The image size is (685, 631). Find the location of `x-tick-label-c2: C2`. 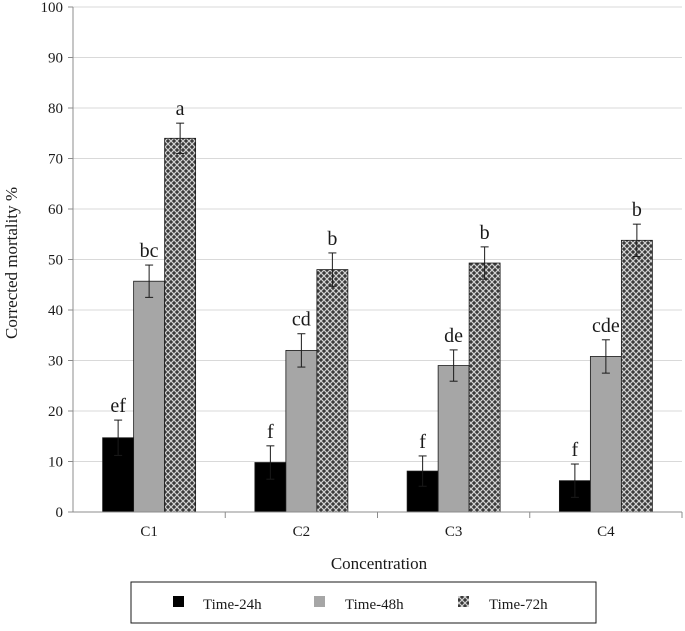

x-tick-label-c2: C2 is located at coordinates (302, 532).